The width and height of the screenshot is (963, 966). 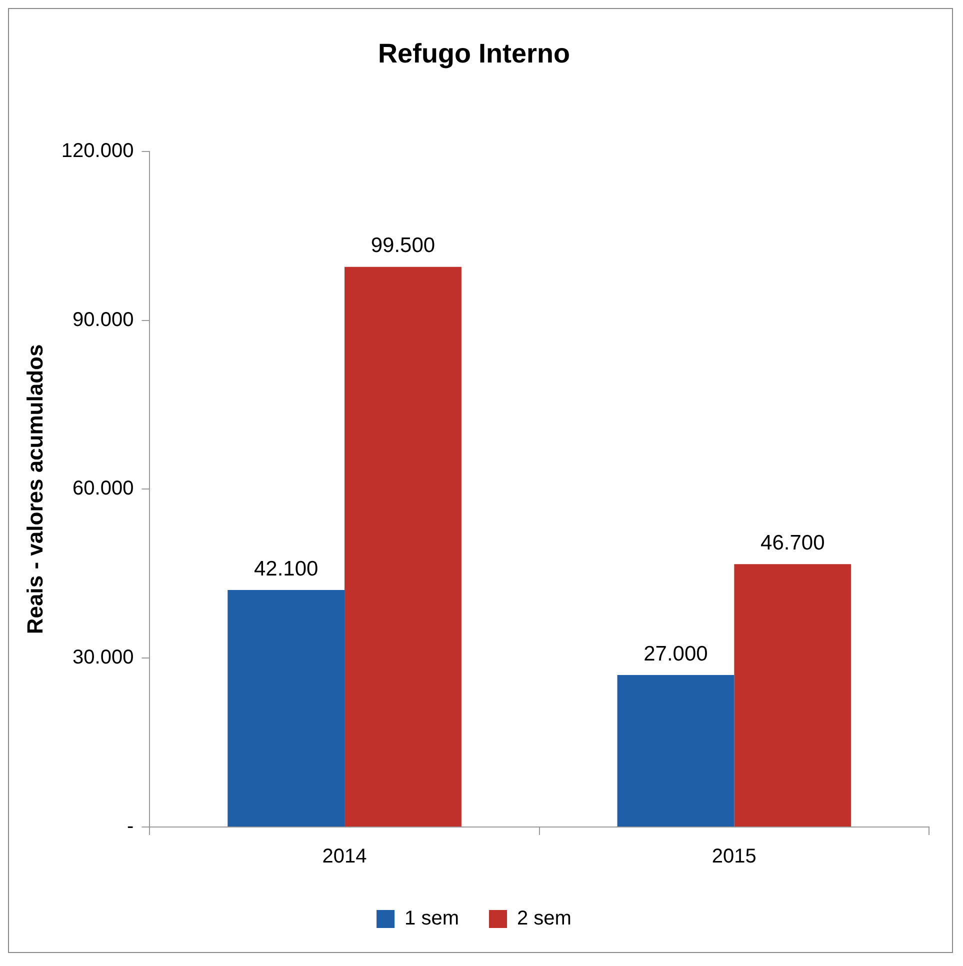 I want to click on legend-label: 2 sem, so click(x=544, y=919).